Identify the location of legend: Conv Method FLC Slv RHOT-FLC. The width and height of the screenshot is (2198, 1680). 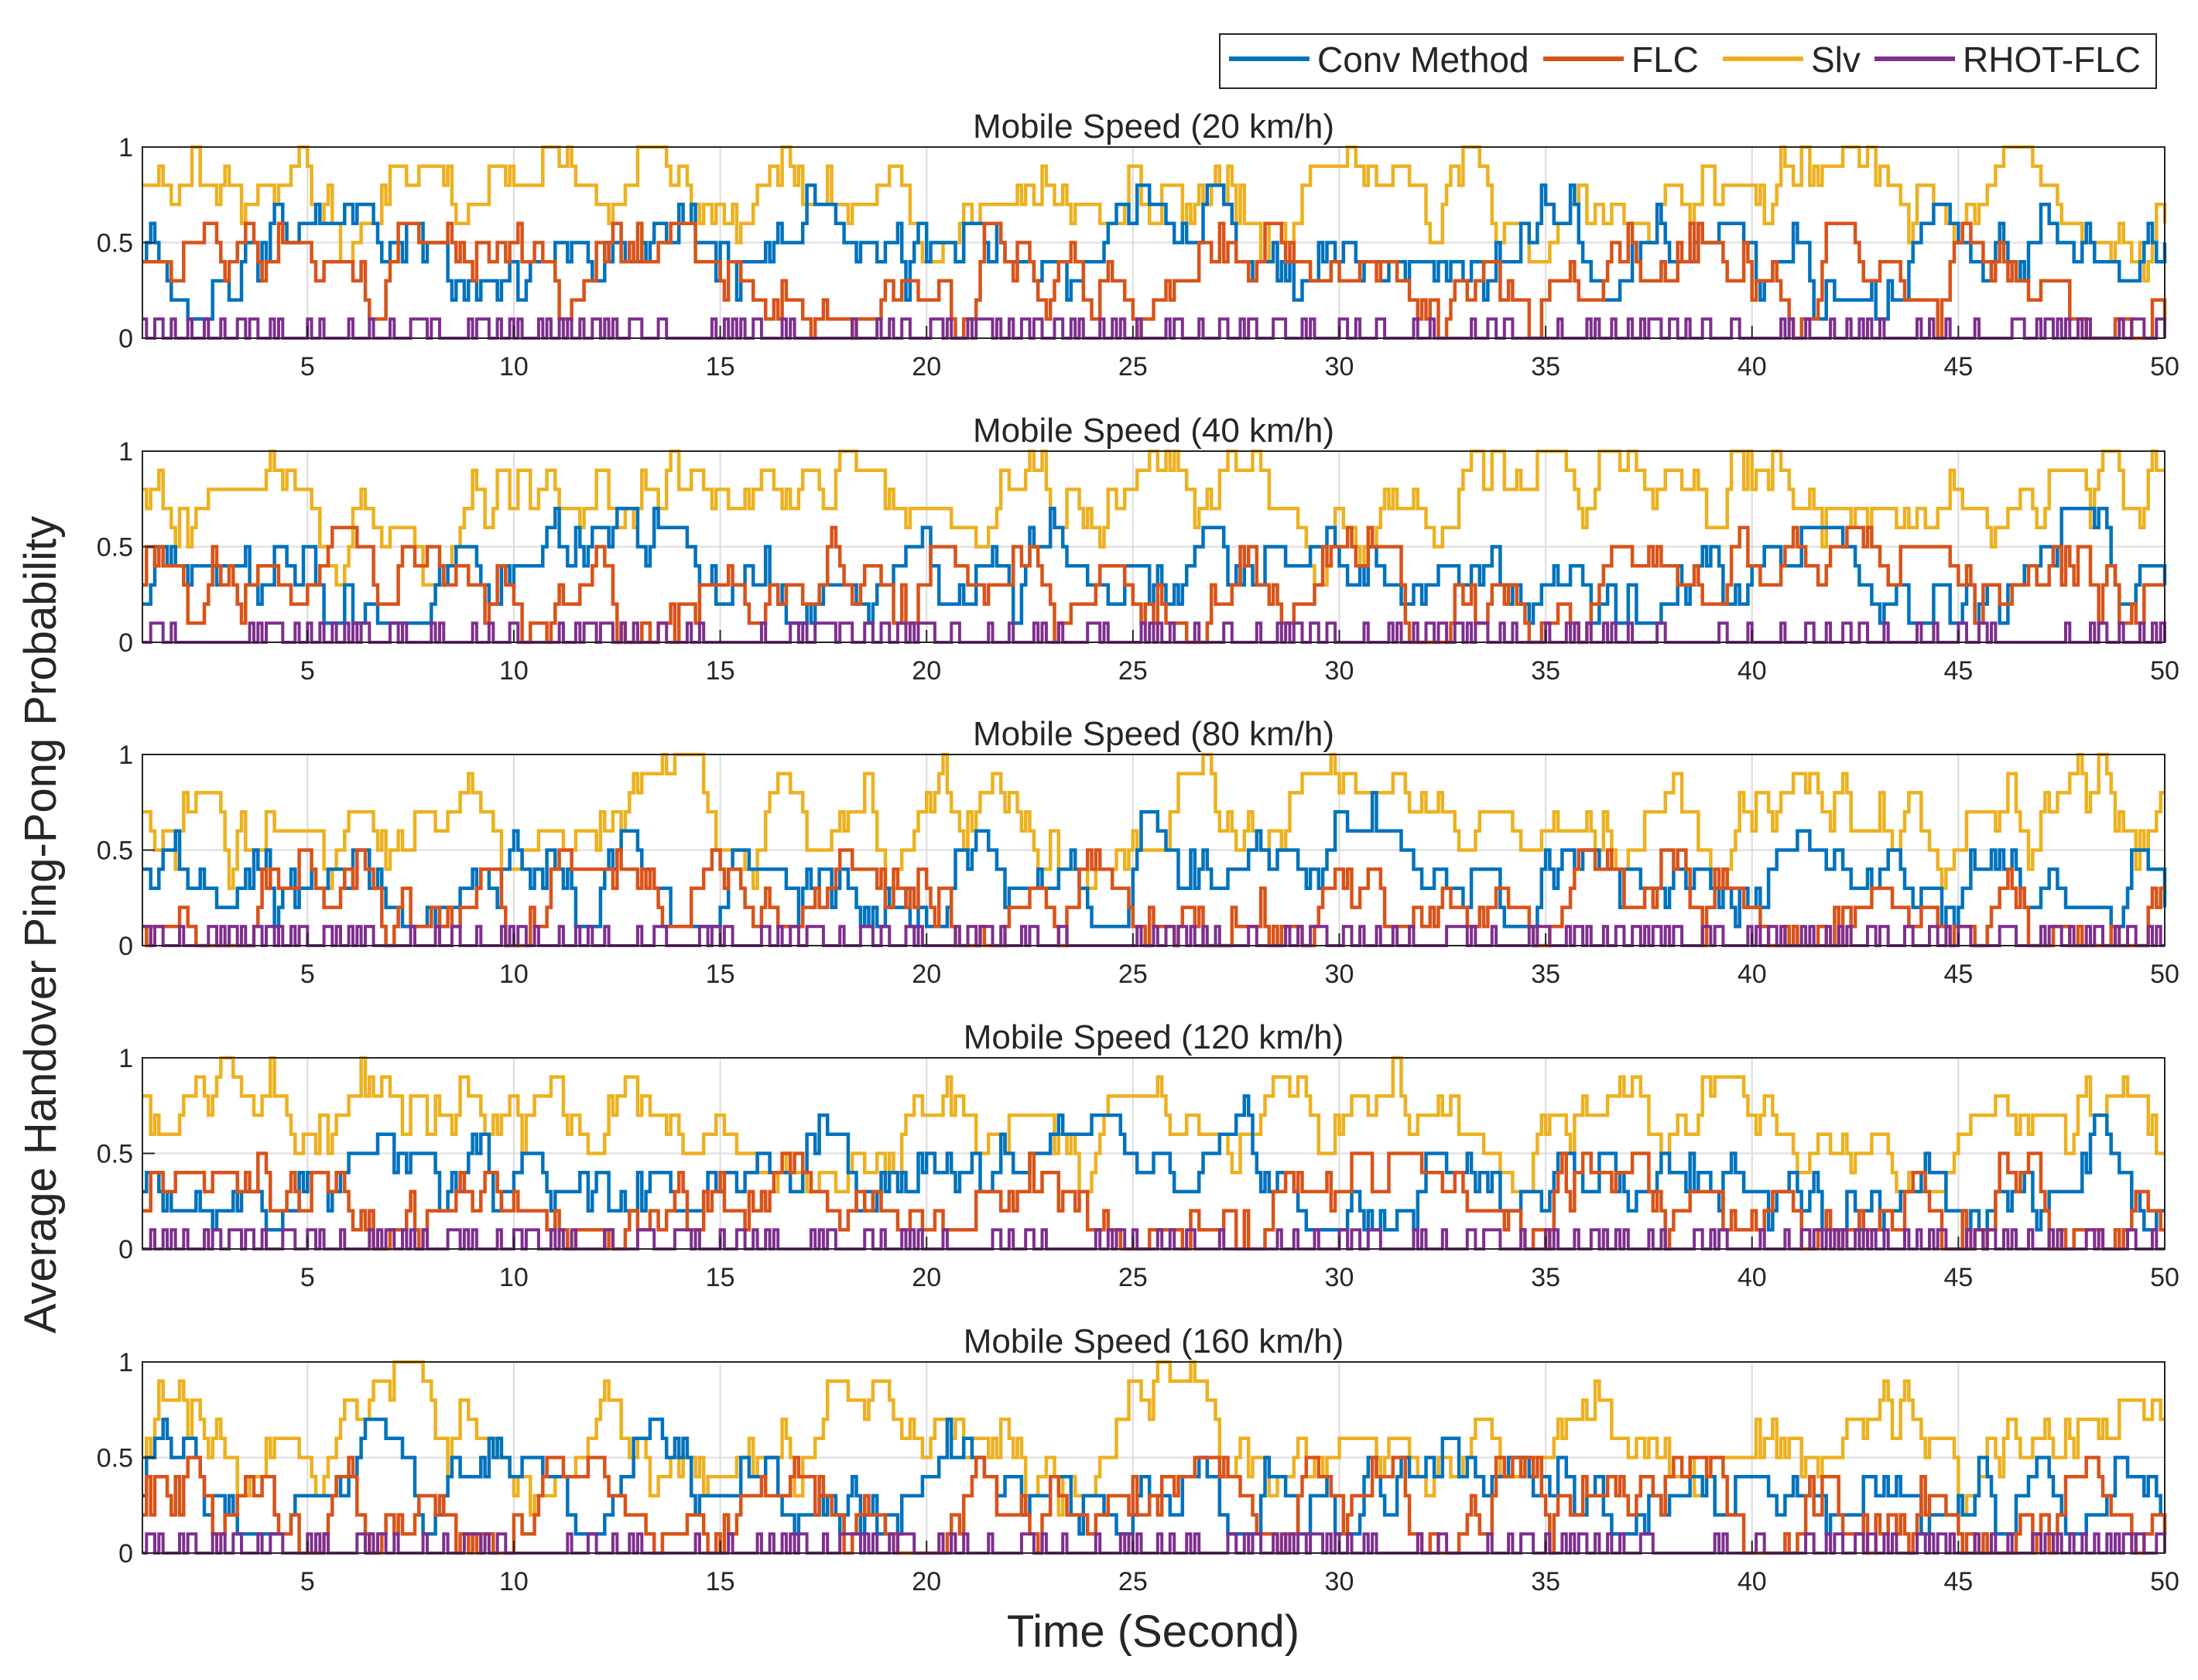
(1688, 61).